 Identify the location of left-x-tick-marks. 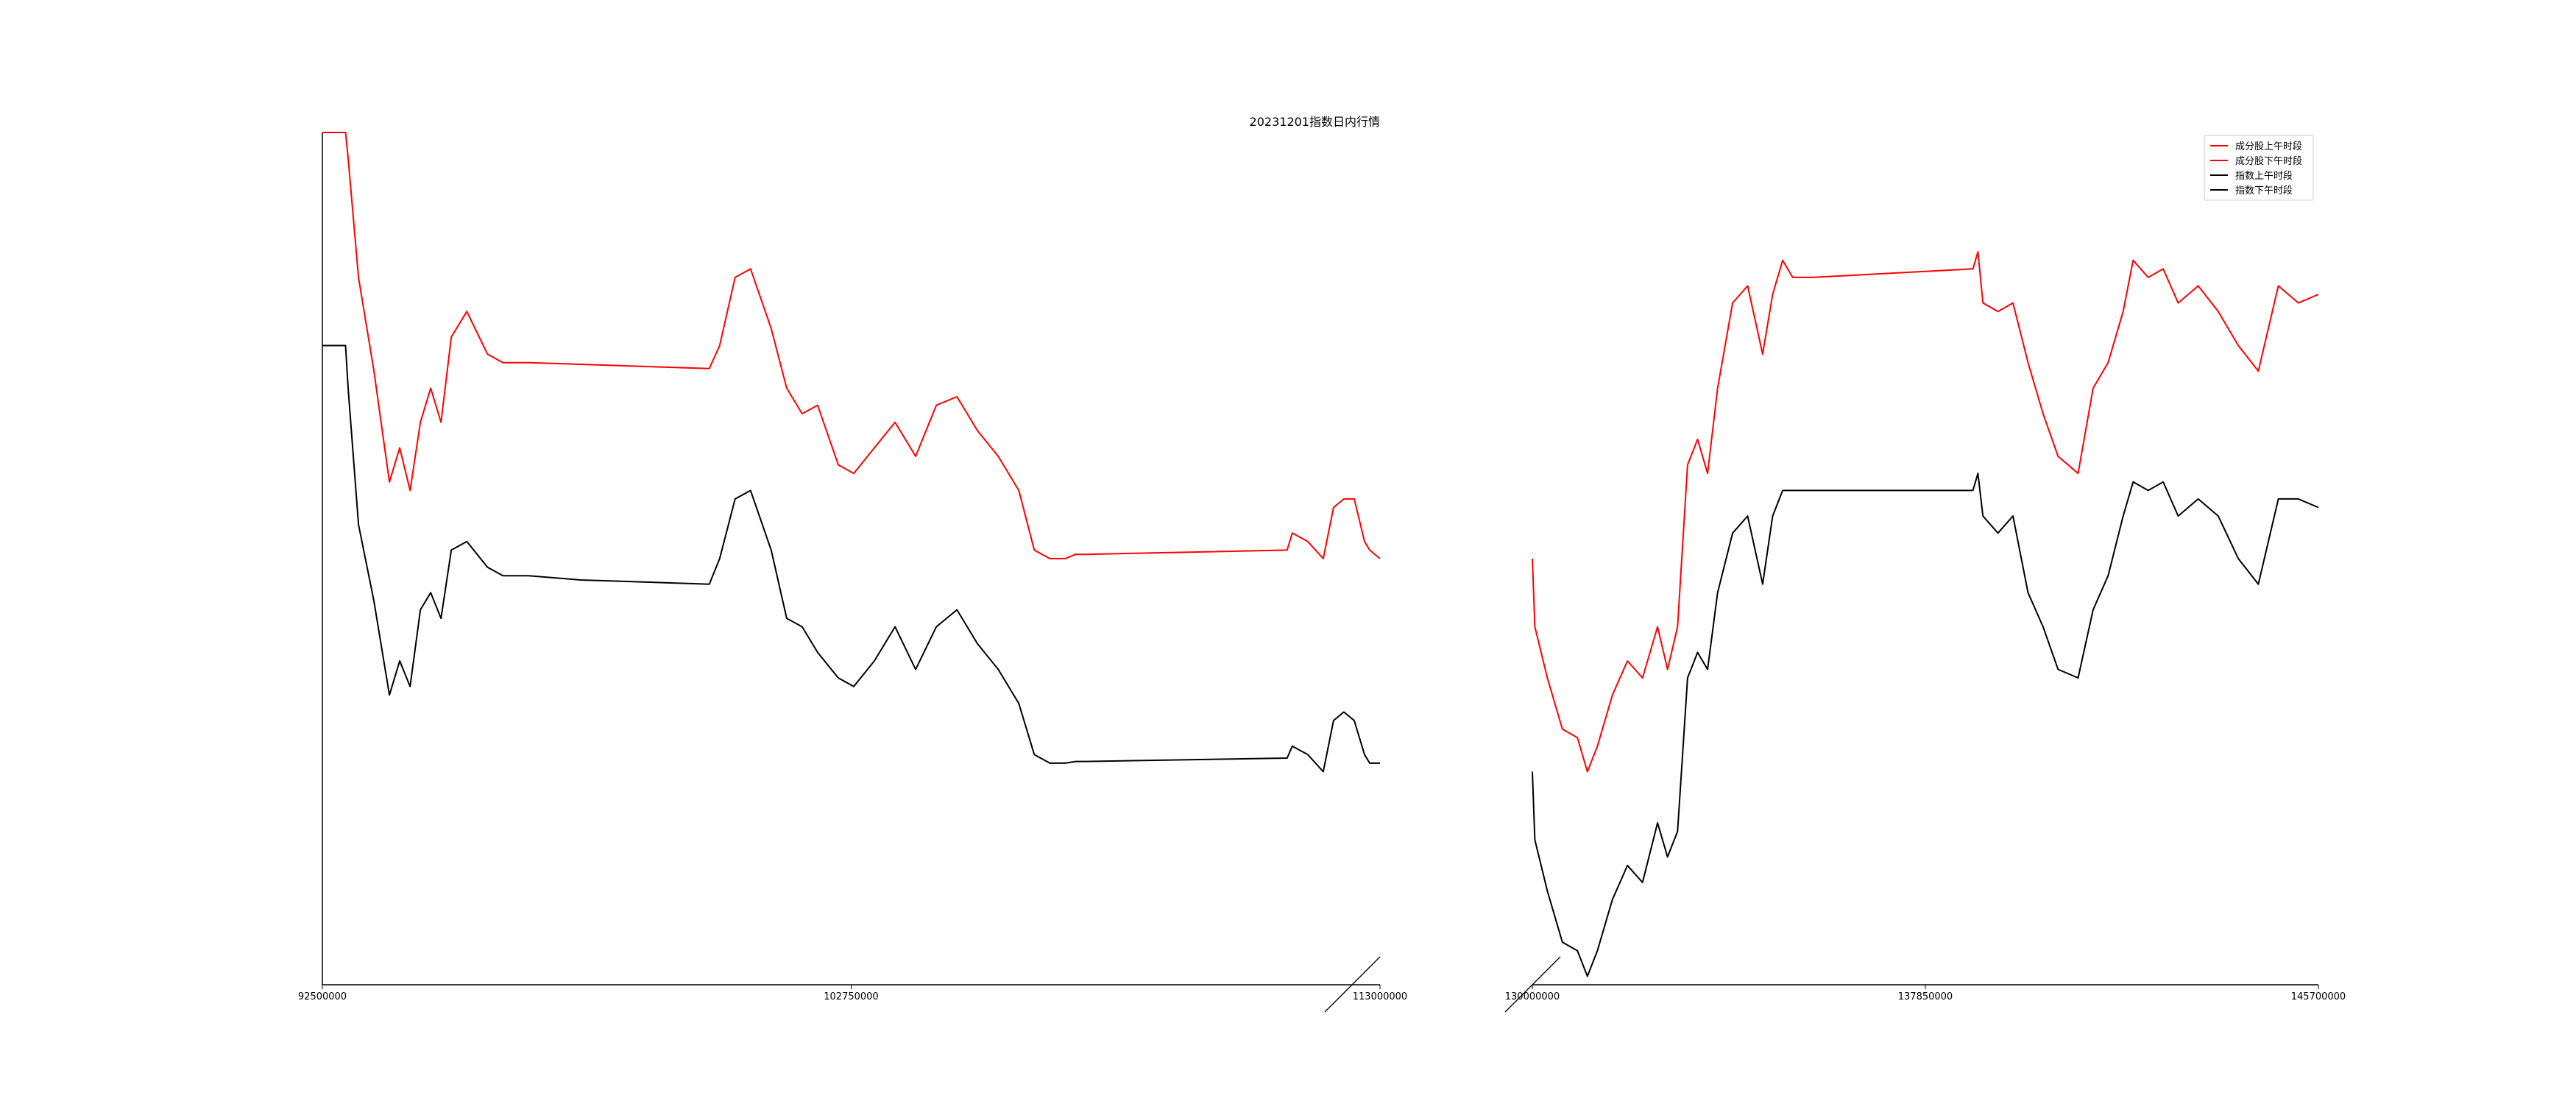
(851, 987).